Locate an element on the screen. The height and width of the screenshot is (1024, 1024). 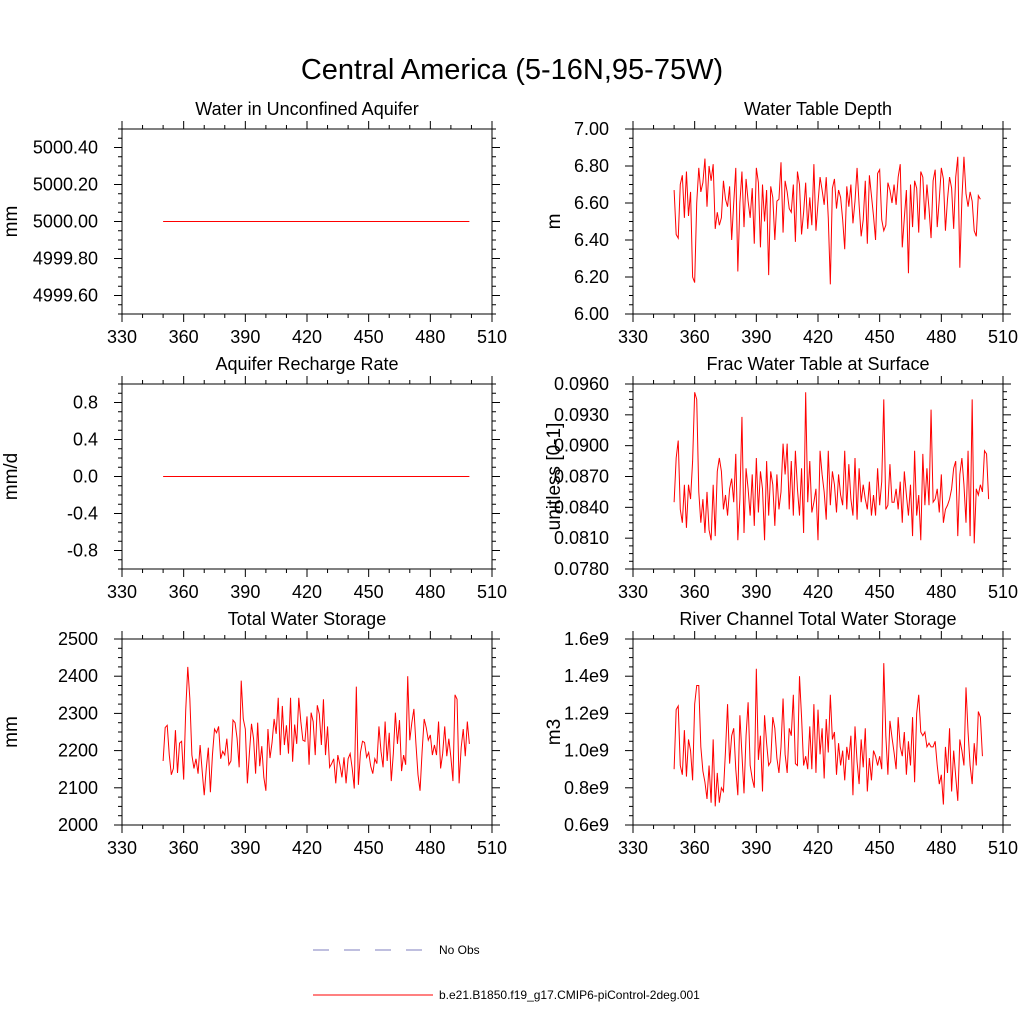
y-tick-label: 6.00 is located at coordinates (591, 314).